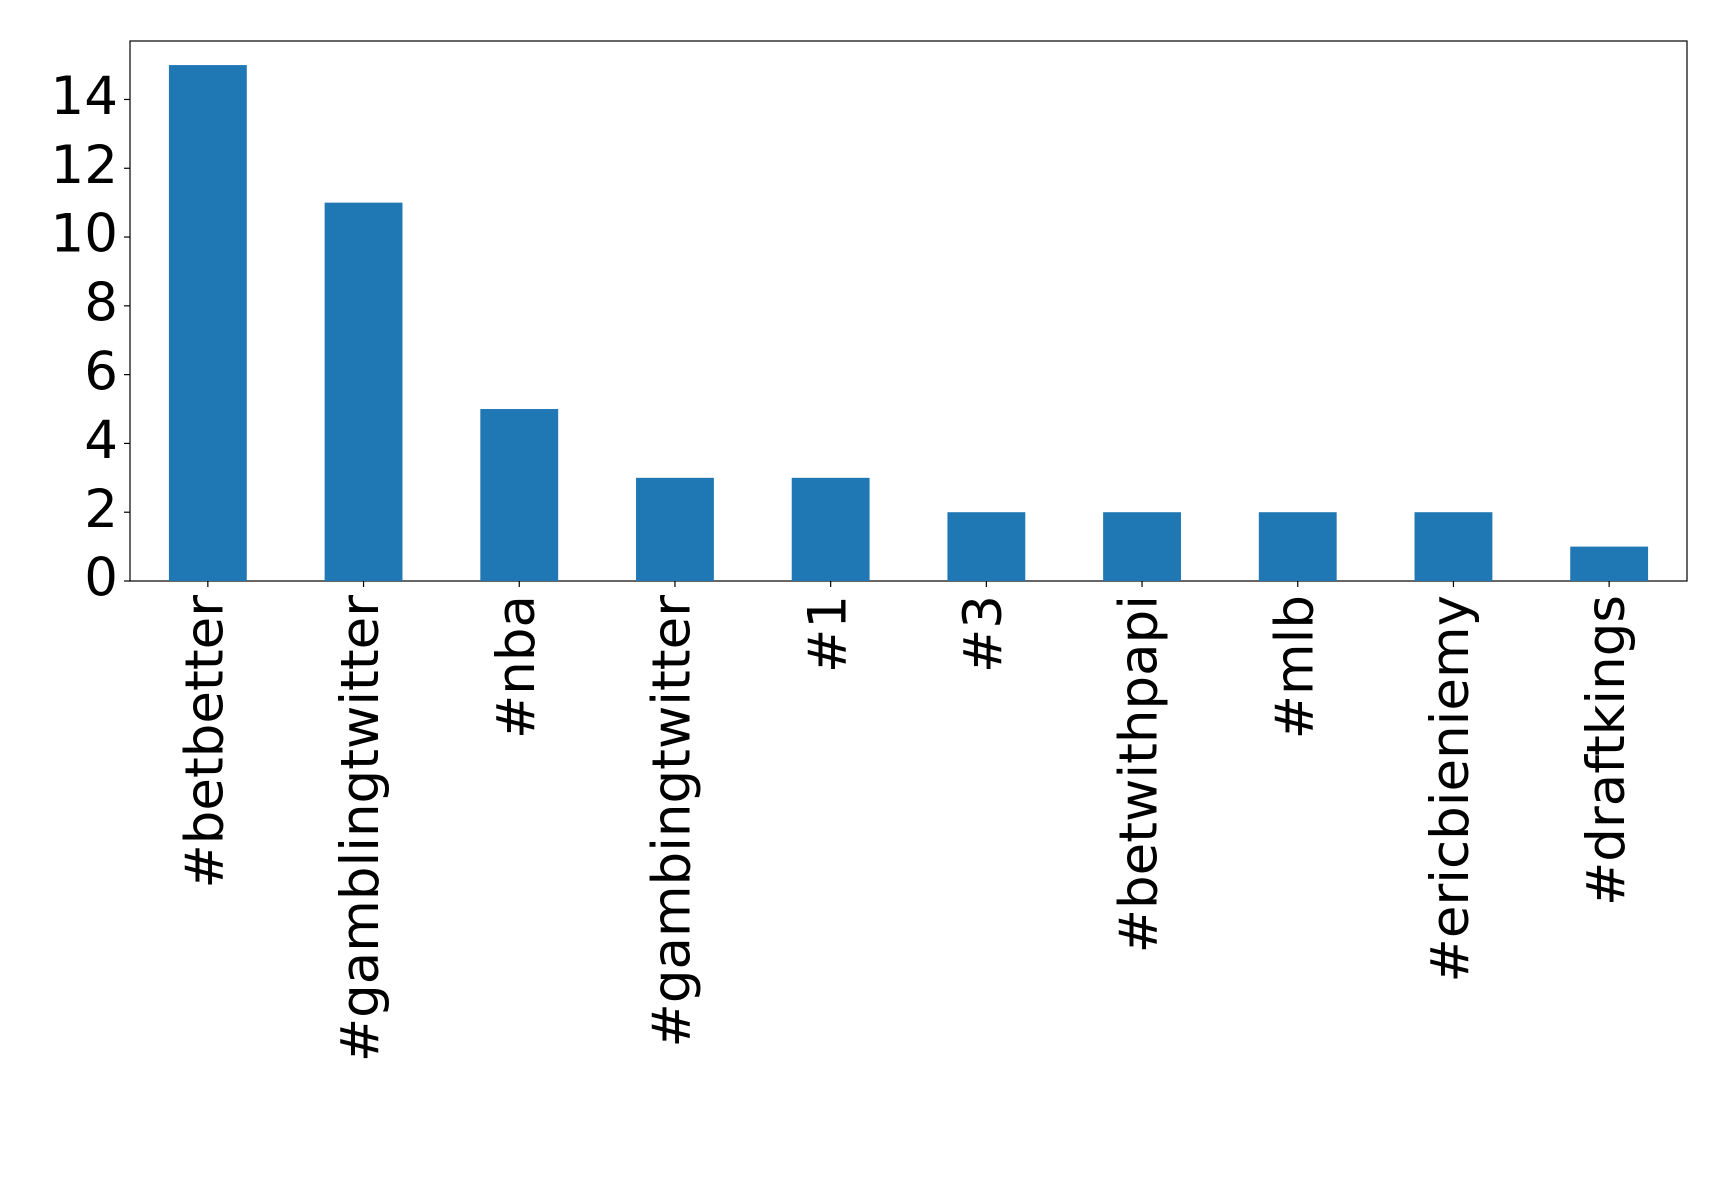 This screenshot has height=1179, width=1719. I want to click on x-tick-label: #ericbieniemy, so click(1450, 789).